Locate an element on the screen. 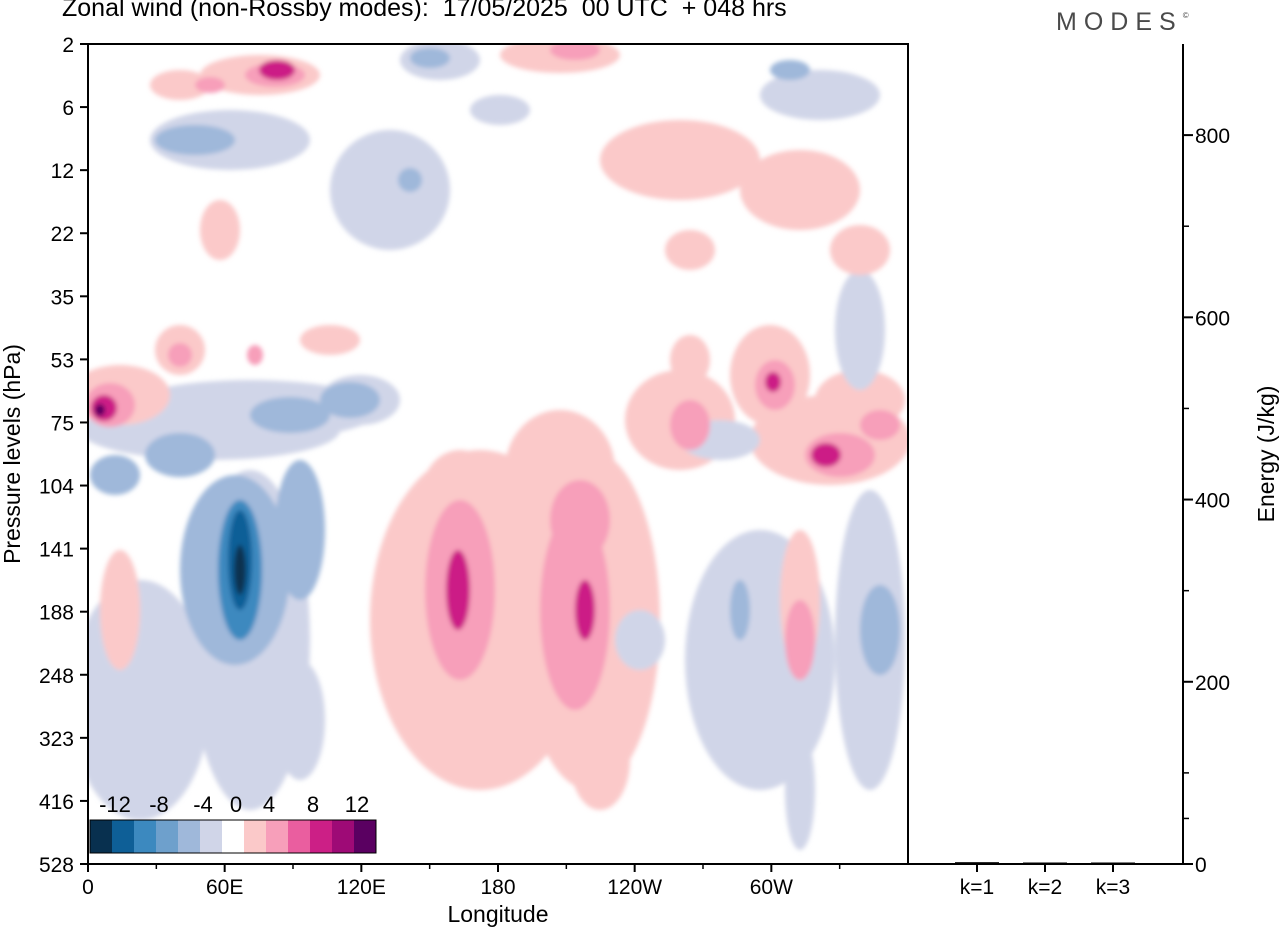  energy-tick-label: 400 is located at coordinates (1212, 501).